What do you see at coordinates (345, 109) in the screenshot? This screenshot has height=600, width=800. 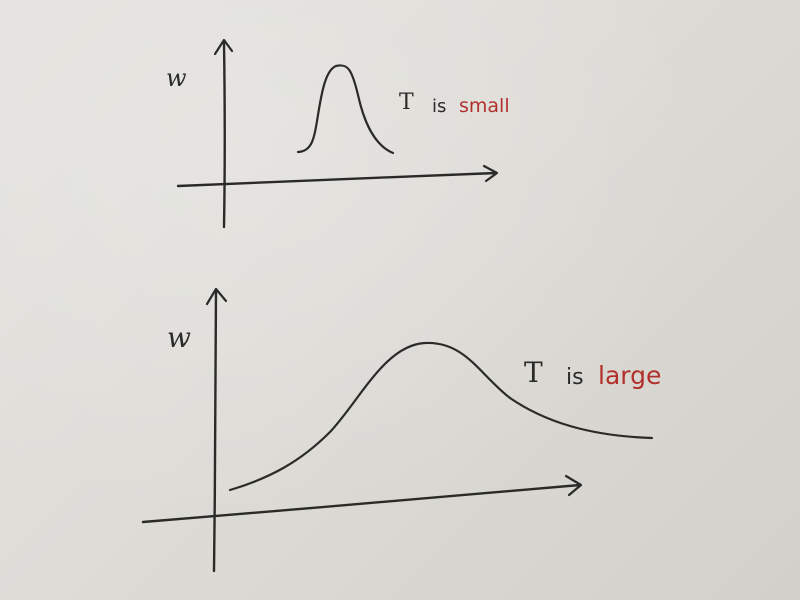 I see `top-narrow-curve` at bounding box center [345, 109].